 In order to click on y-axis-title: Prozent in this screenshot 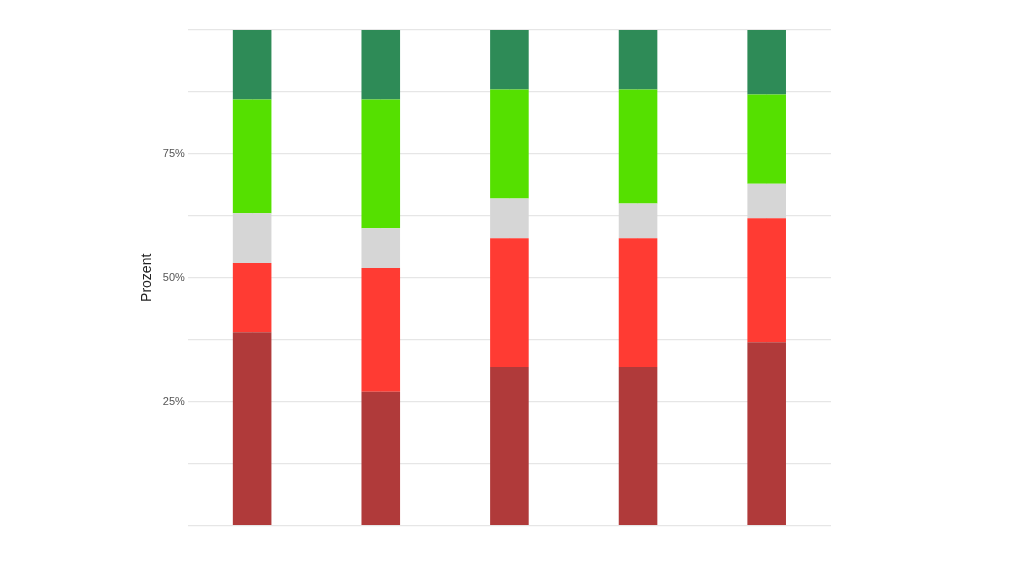, I will do `click(146, 277)`.